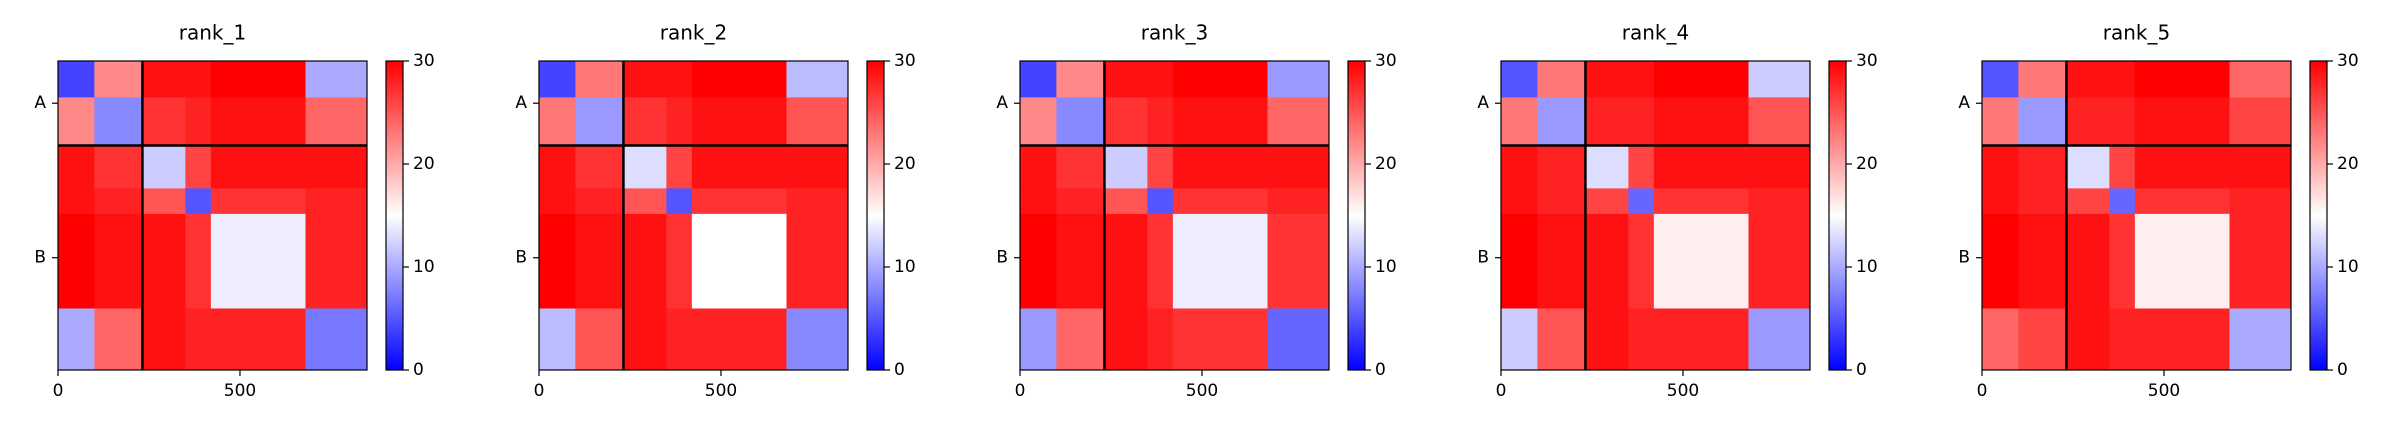 This screenshot has height=438, width=2401. Describe the element at coordinates (1655, 33) in the screenshot. I see `panel-title: rank_4` at that location.